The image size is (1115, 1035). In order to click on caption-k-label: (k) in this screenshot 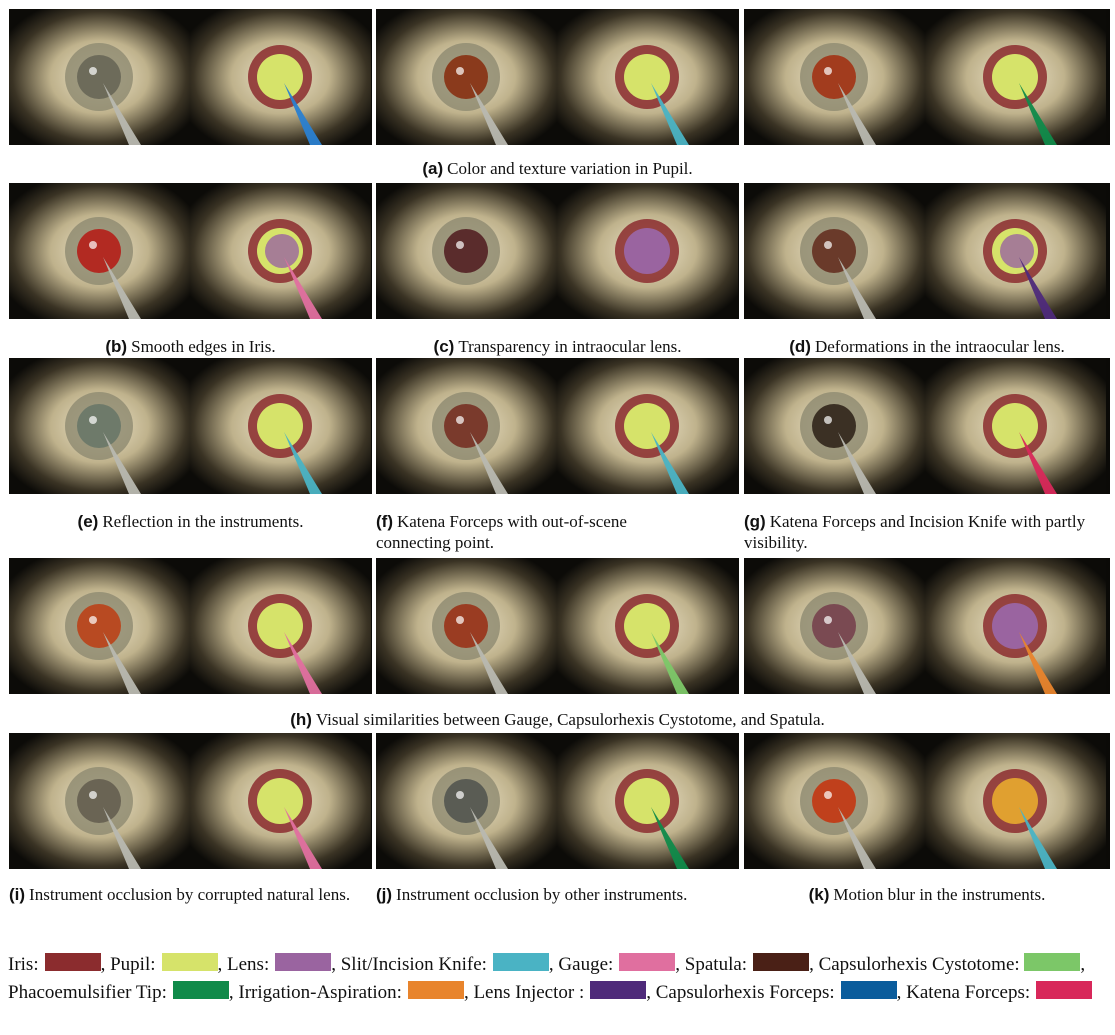, I will do `click(819, 894)`.